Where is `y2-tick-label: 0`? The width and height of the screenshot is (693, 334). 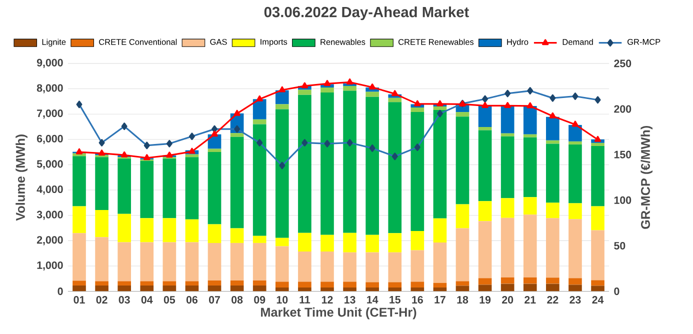 y2-tick-label: 0 is located at coordinates (617, 292).